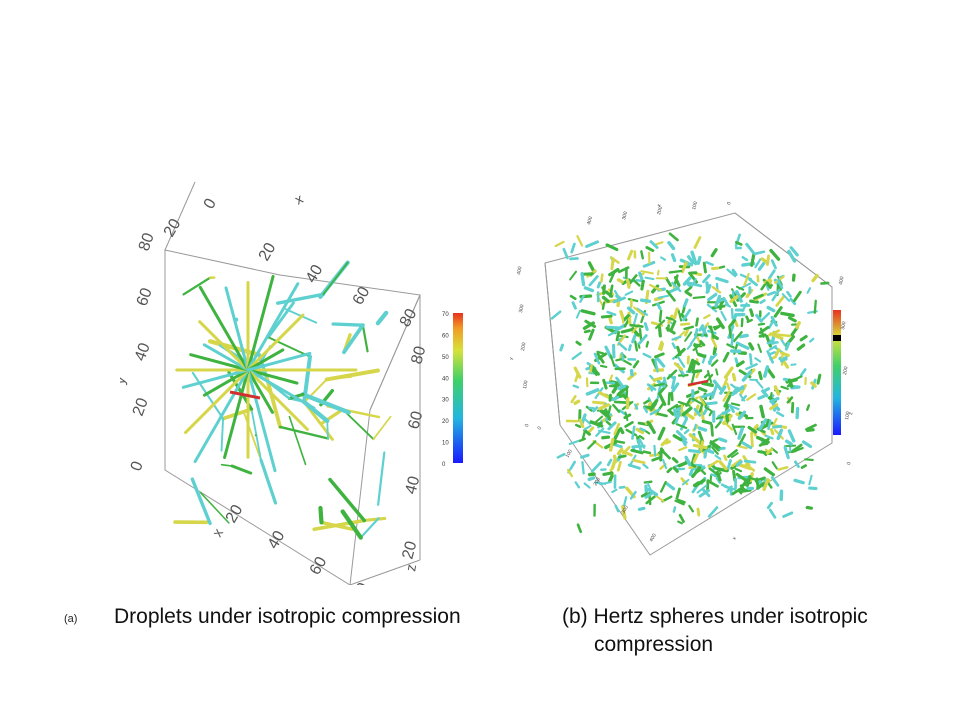  What do you see at coordinates (851, 413) in the screenshot?
I see `panel-b-z-label: z` at bounding box center [851, 413].